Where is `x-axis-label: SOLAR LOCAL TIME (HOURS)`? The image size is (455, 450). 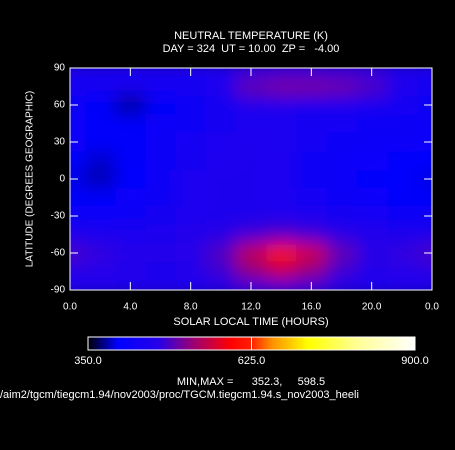
x-axis-label: SOLAR LOCAL TIME (HOURS) is located at coordinates (250, 322).